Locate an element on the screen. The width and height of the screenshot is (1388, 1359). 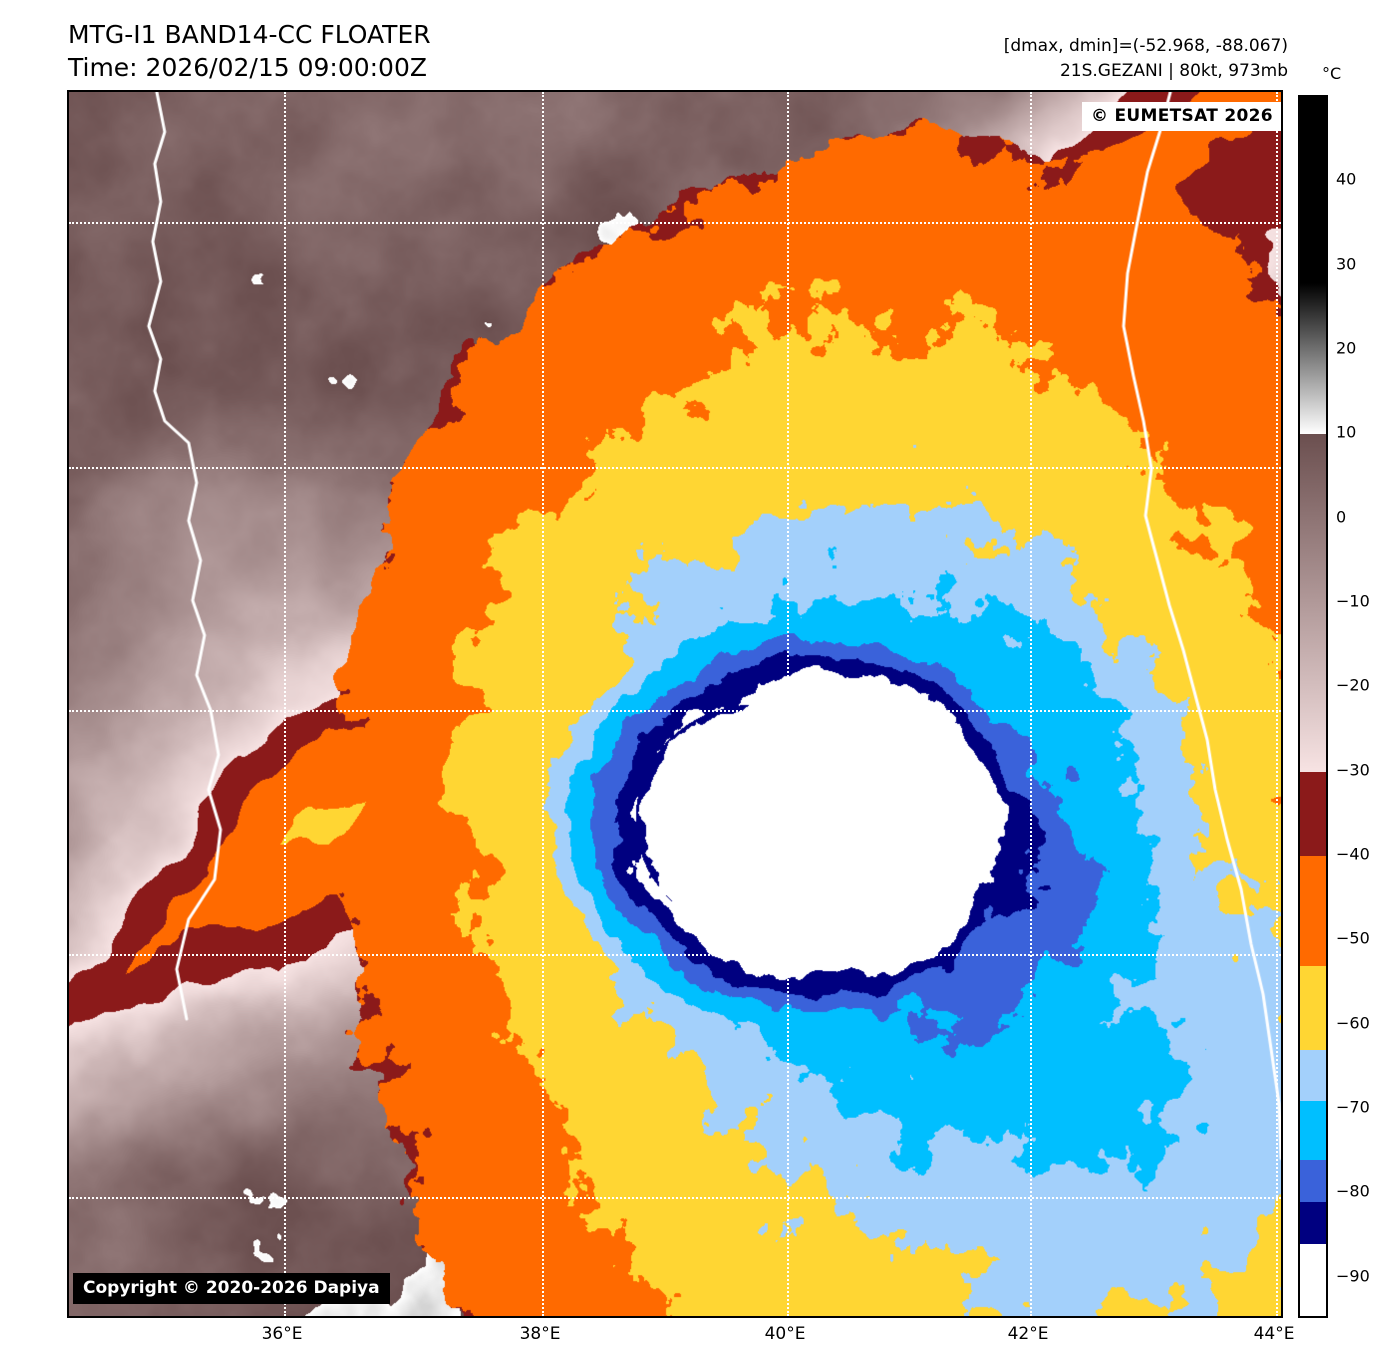
dmax-dmin-label: [dmax, dmin]=(-52.968, -88.067) is located at coordinates (1145, 46).